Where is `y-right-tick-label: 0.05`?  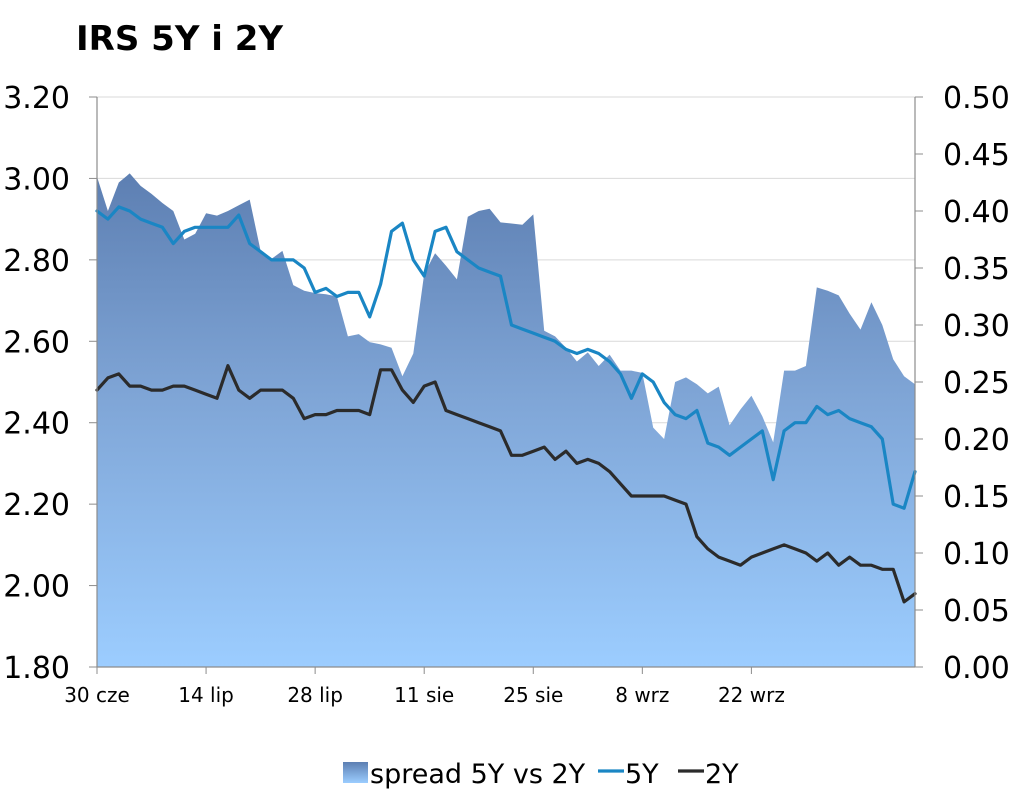
y-right-tick-label: 0.05 is located at coordinates (976, 611).